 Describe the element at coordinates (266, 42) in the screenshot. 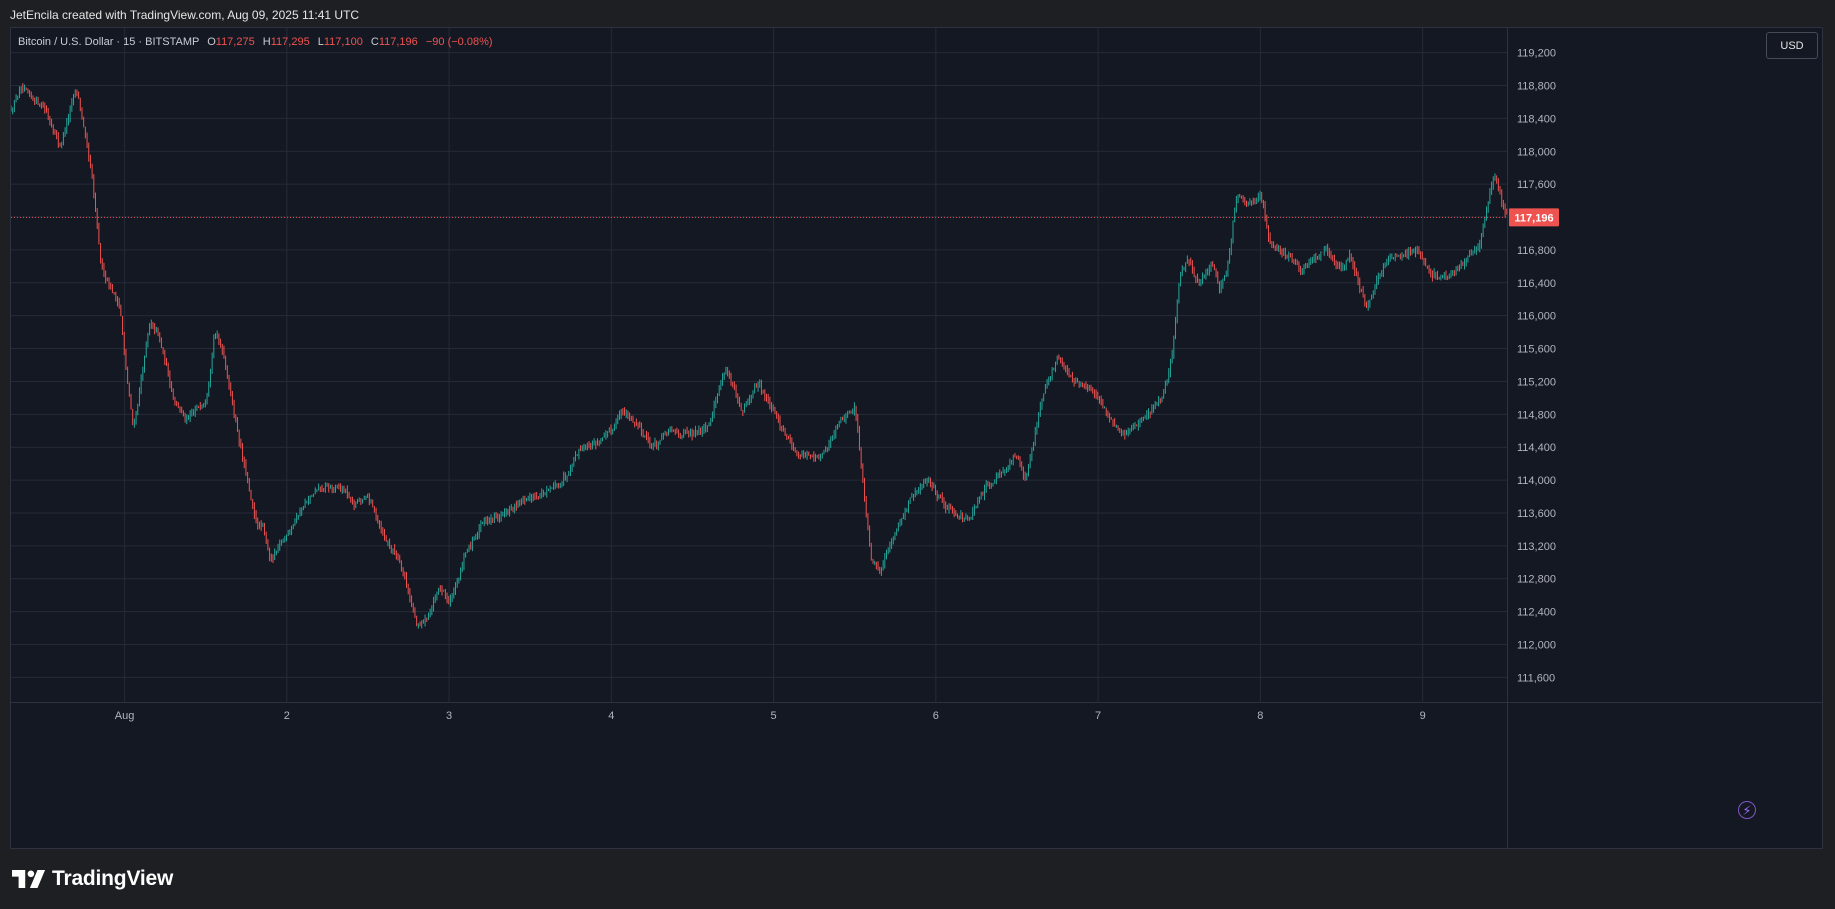

I see `high-label: H` at that location.